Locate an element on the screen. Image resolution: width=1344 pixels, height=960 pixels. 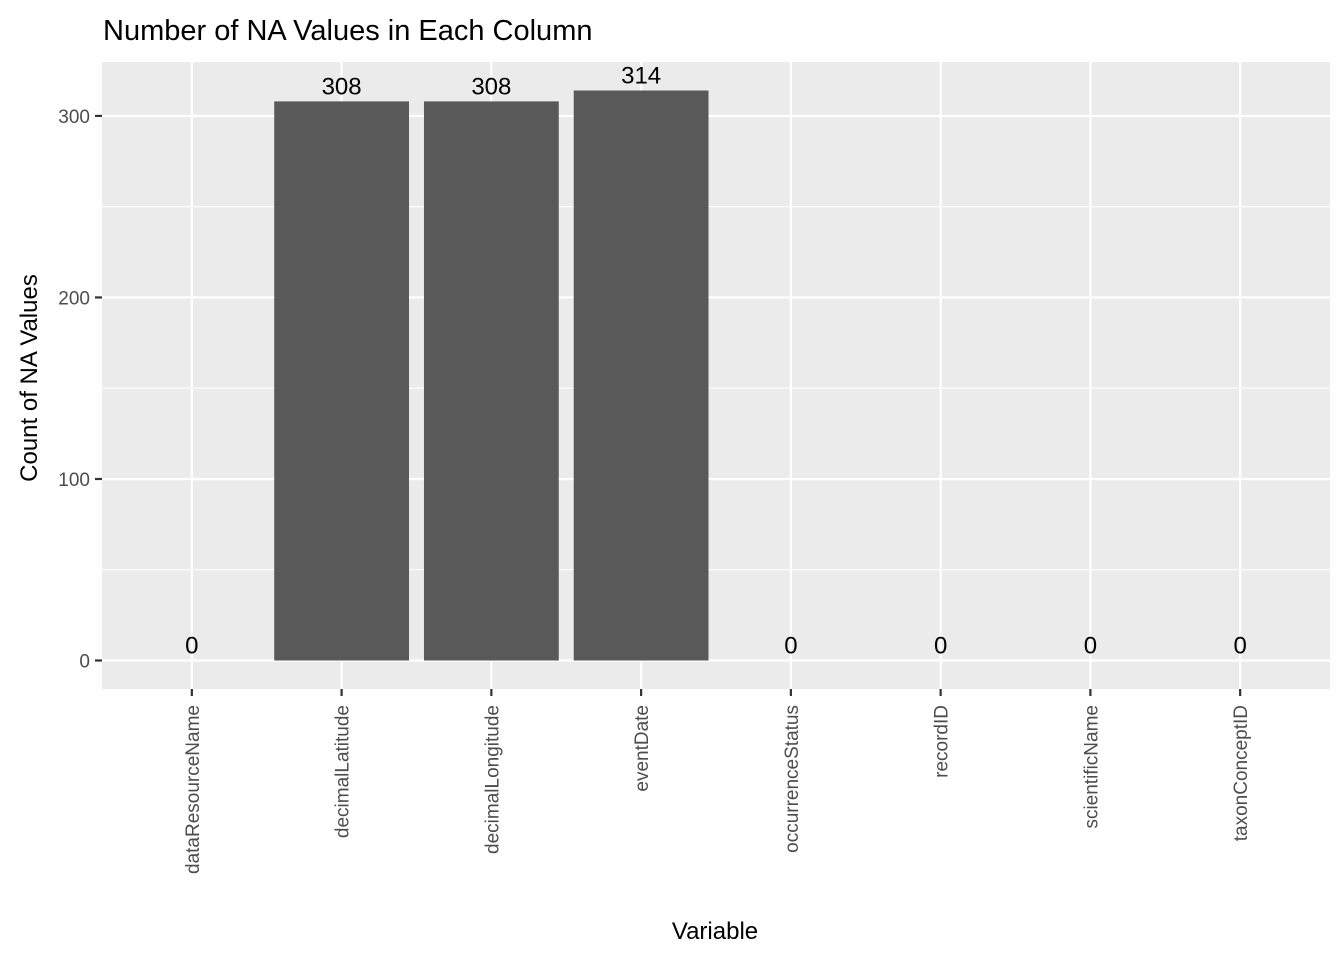
x-tick-label: taxonConceptID is located at coordinates (1241, 773).